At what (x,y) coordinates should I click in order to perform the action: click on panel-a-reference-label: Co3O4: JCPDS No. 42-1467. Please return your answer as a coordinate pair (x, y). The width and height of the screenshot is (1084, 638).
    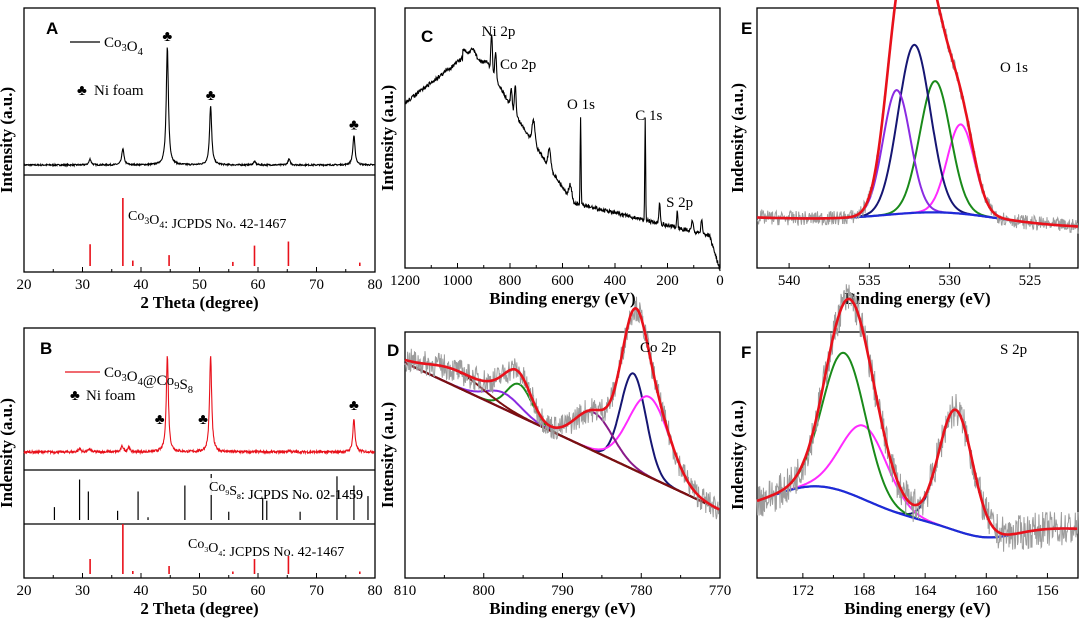
    Looking at the image, I should click on (207, 220).